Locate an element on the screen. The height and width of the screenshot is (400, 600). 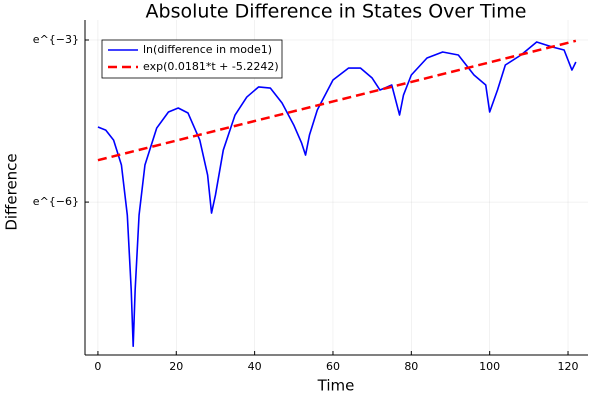
x-tick-label: 100 is located at coordinates (489, 366).